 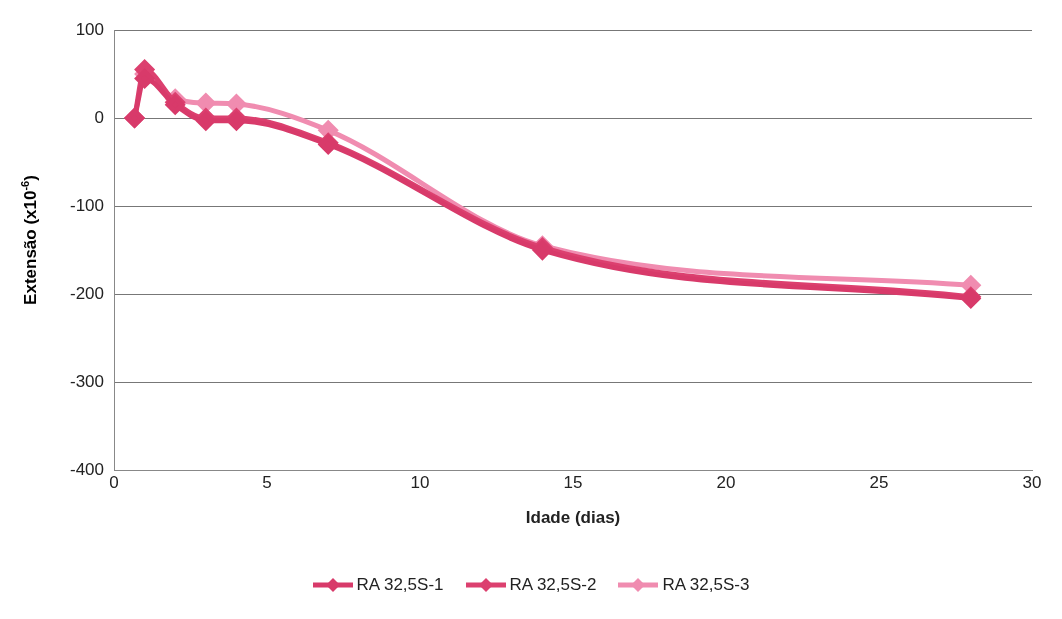 What do you see at coordinates (400, 585) in the screenshot?
I see `legend-label: RA 32,5S-1` at bounding box center [400, 585].